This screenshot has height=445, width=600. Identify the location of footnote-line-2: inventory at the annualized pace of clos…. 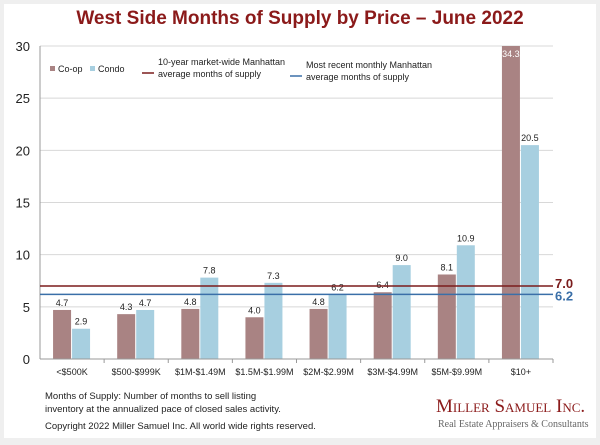
(163, 409).